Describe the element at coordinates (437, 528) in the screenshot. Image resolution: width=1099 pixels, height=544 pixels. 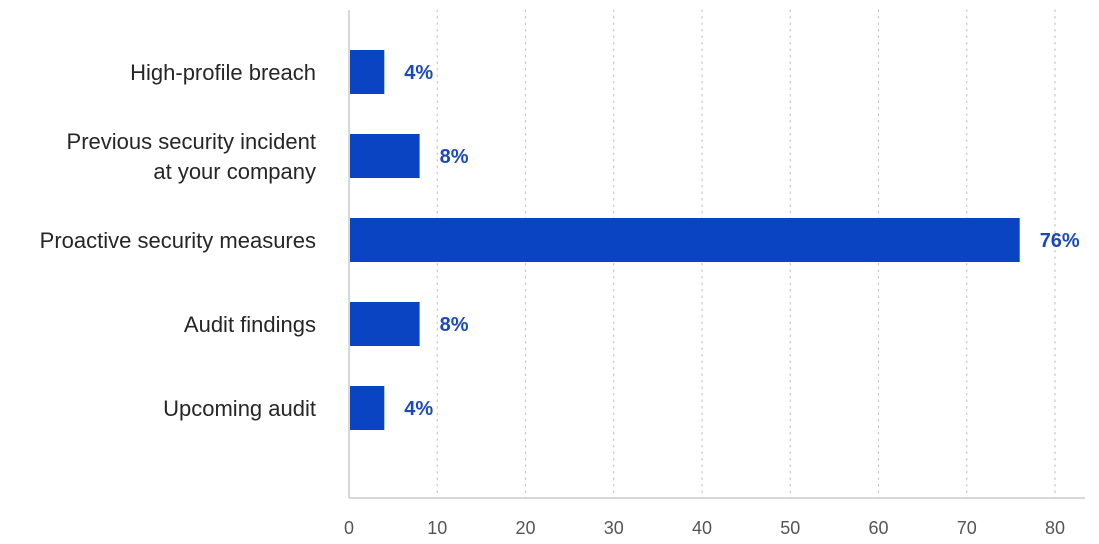
I see `x-tick-label: 10` at that location.